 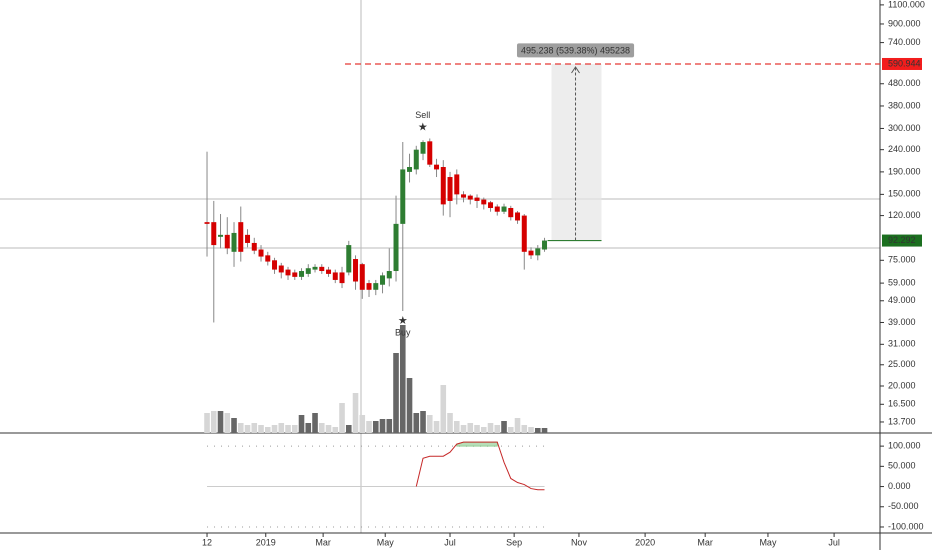 What do you see at coordinates (575, 50) in the screenshot?
I see `measure-label: 495.238 (539.38%) 495238` at bounding box center [575, 50].